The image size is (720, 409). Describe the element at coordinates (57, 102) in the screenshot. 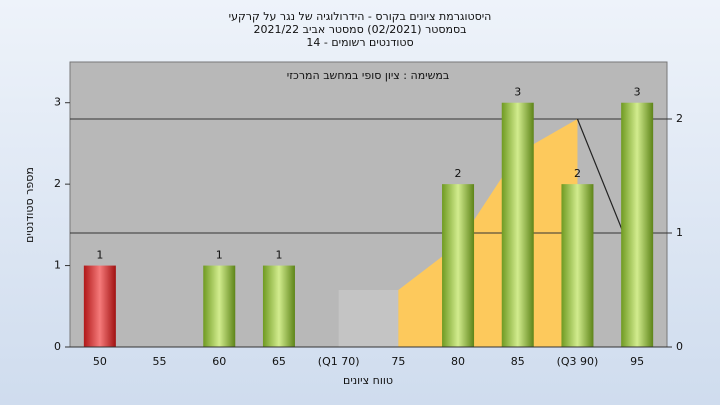

I see `y-tick-label: 3` at that location.